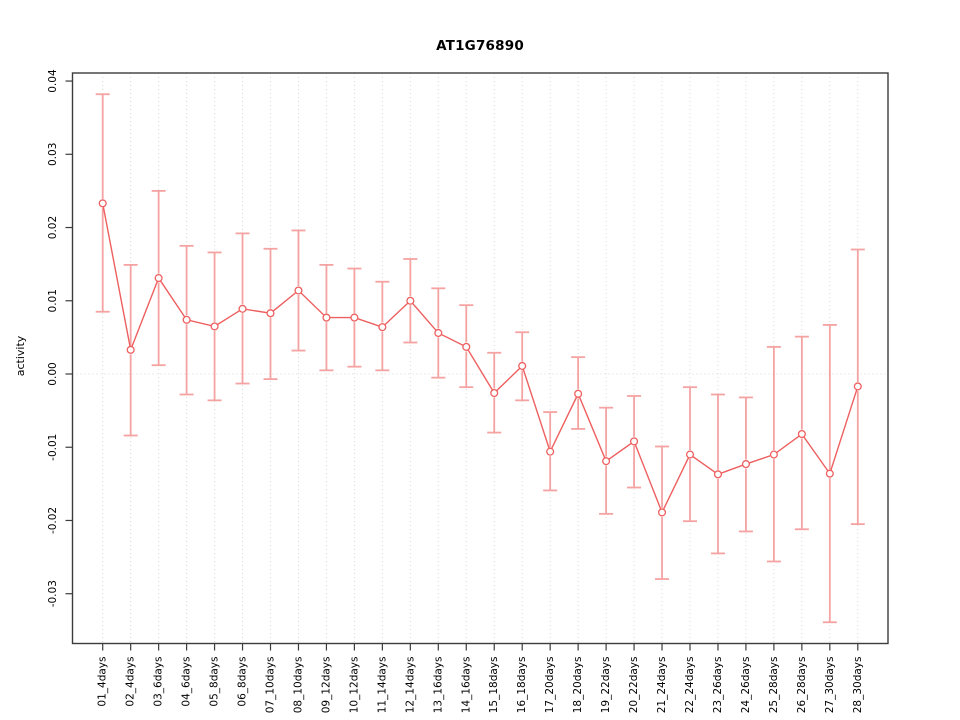  Describe the element at coordinates (578, 685) in the screenshot. I see `x-tick-label: 18_20days` at that location.